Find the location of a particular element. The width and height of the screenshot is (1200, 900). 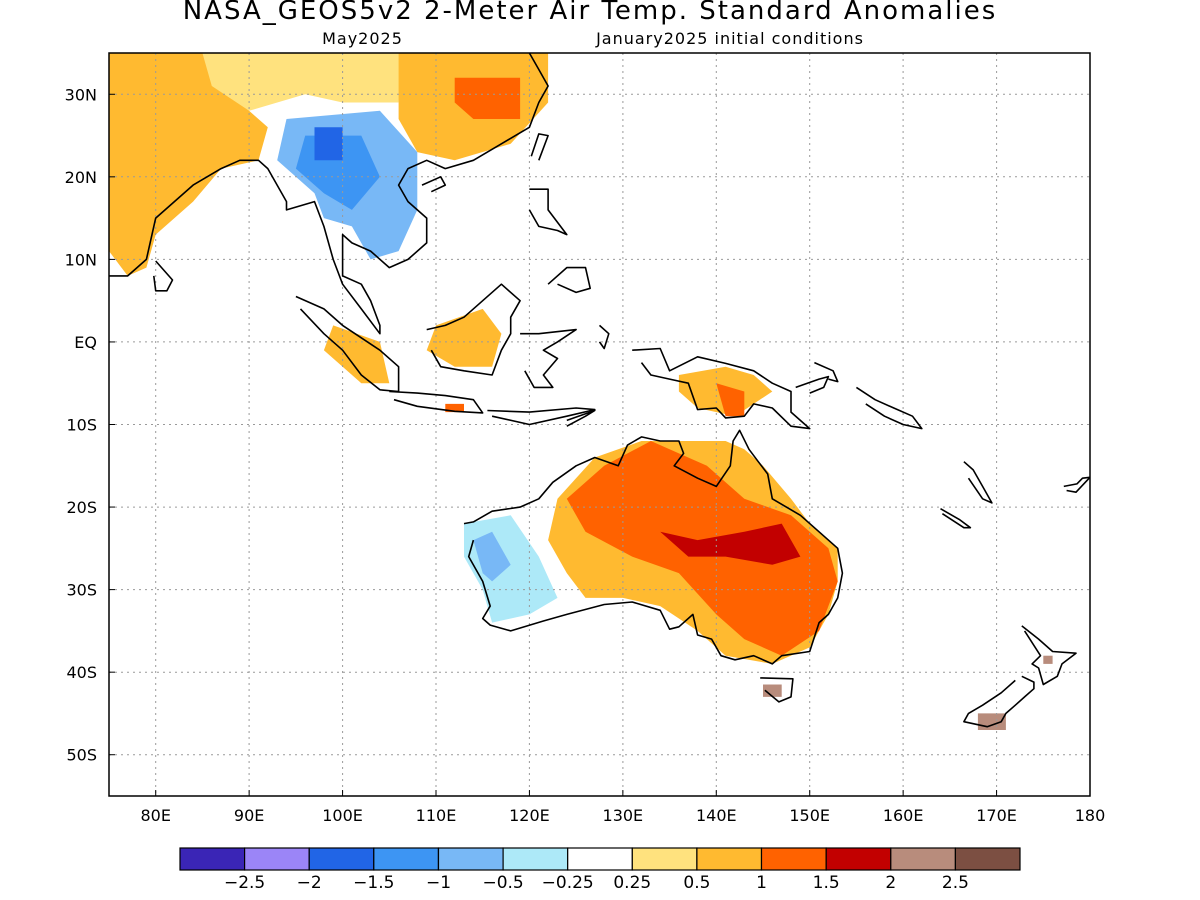

coastline-vanuatu is located at coordinates (978, 482).